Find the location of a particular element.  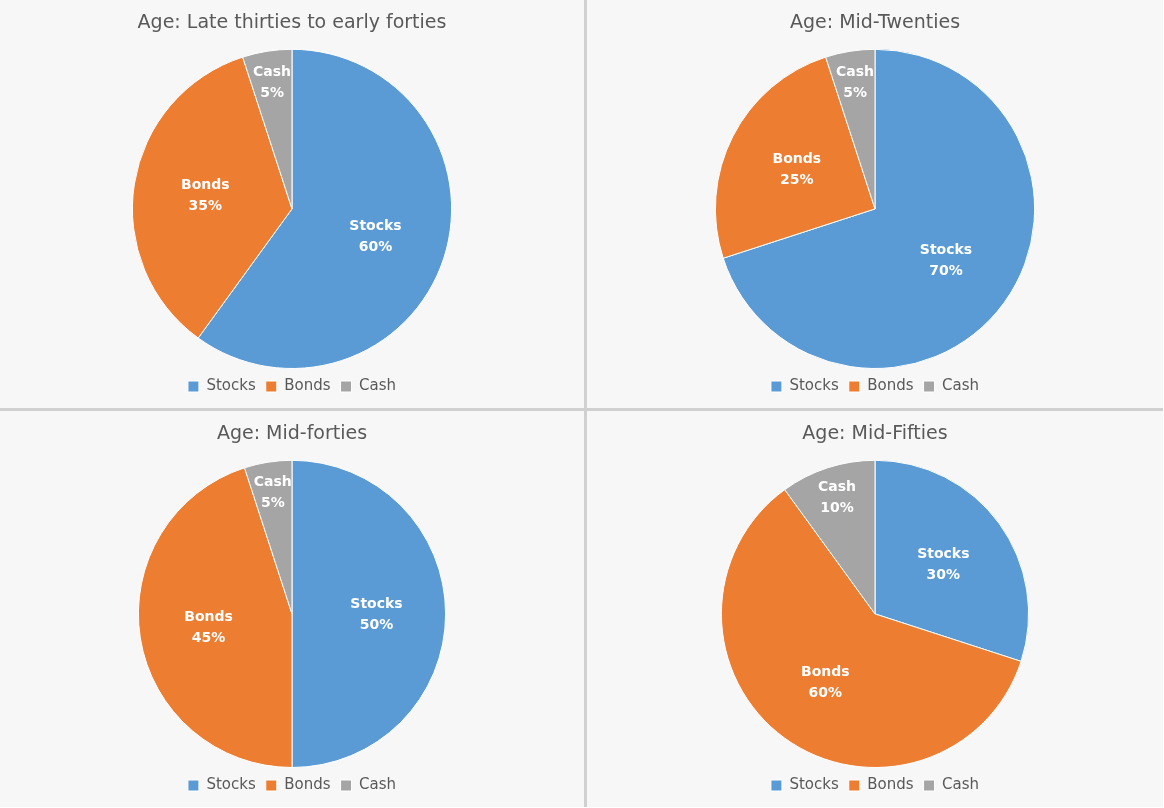

data-label: 10% is located at coordinates (837, 506).